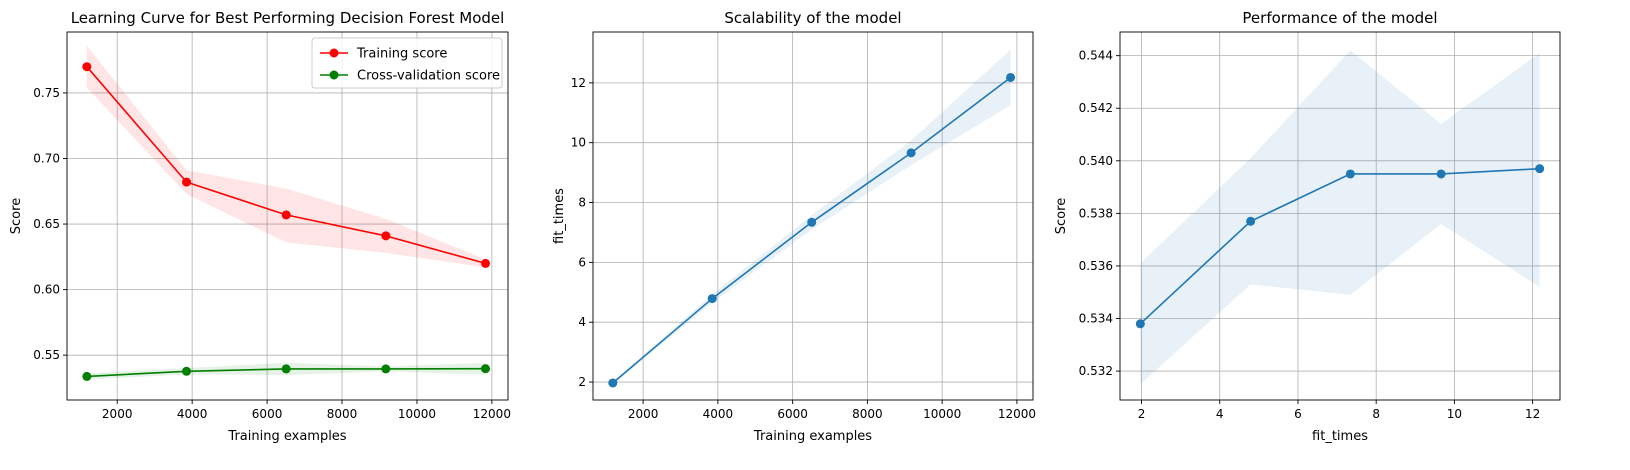 Image resolution: width=1630 pixels, height=470 pixels. Describe the element at coordinates (1454, 414) in the screenshot. I see `x-tick-label: 10` at that location.